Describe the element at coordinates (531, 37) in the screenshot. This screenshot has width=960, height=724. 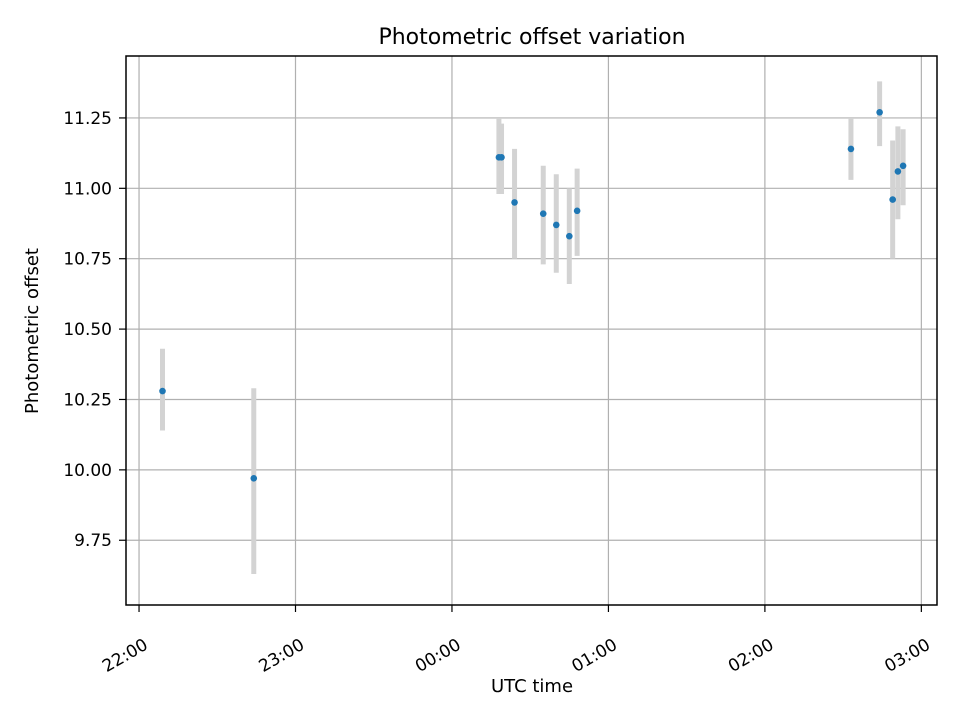
I see `chart-title: Photometric offset variation` at that location.